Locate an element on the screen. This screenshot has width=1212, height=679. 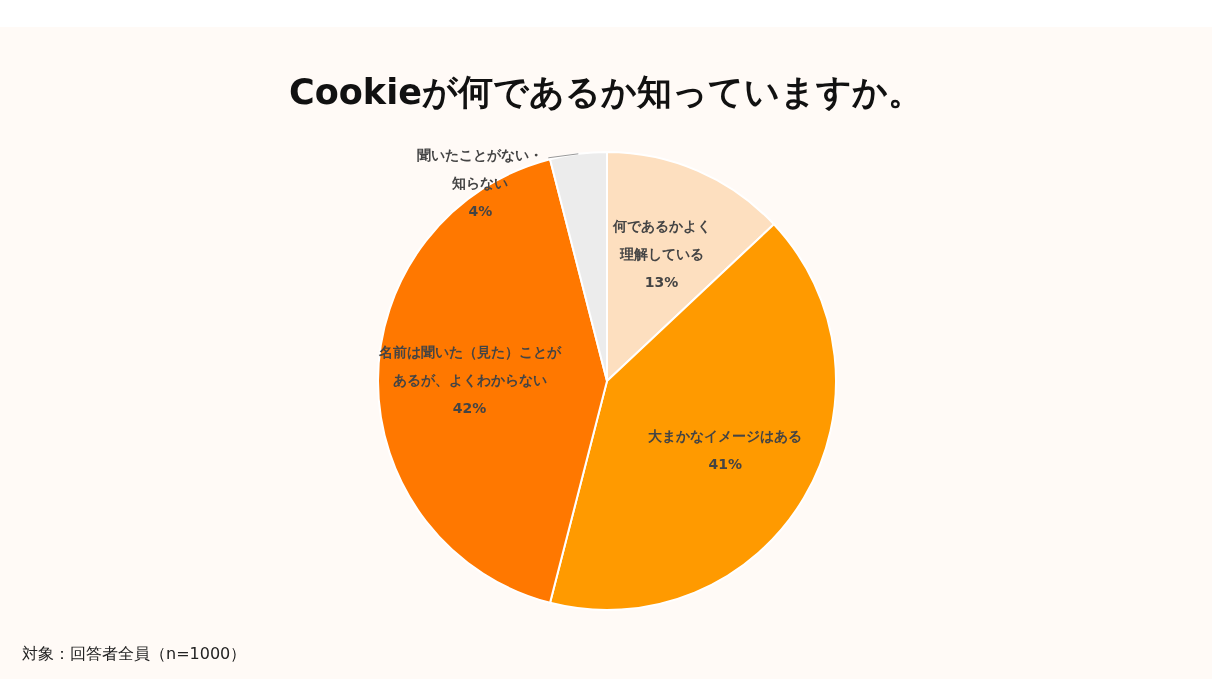
chart-title: Cookieが何であるか知っていますか。 is located at coordinates (606, 92).